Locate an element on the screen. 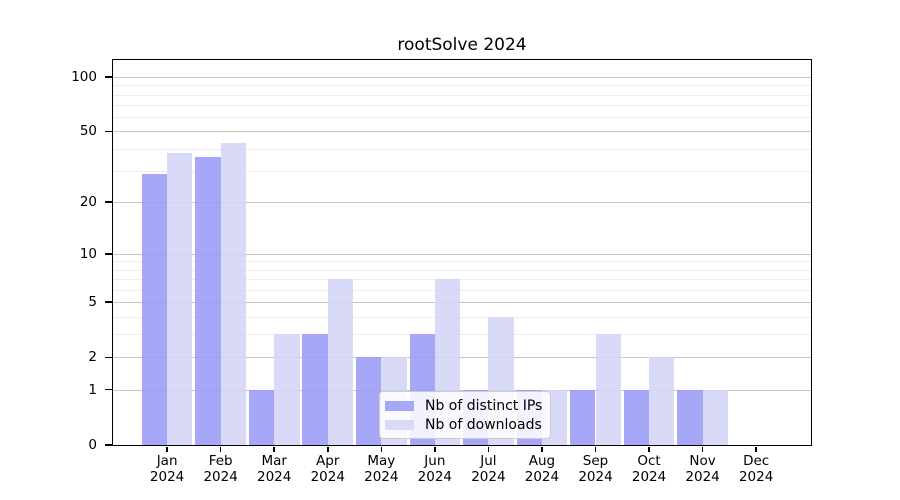 This screenshot has height=500, width=900. x-tick-label-jul: Jul 2024 is located at coordinates (488, 469).